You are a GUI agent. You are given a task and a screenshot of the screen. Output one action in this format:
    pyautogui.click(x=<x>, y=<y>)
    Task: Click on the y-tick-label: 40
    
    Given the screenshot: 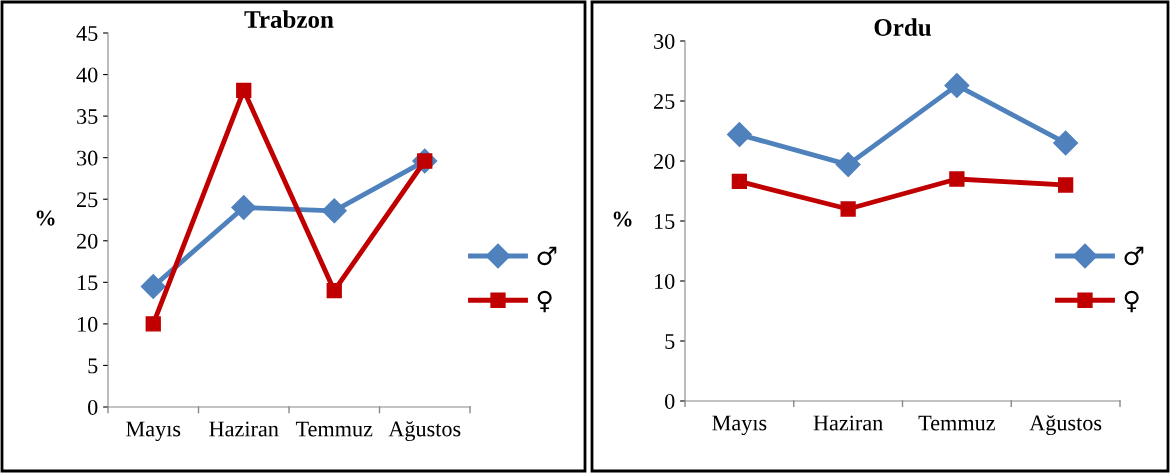 What is the action you would take?
    pyautogui.click(x=87, y=75)
    